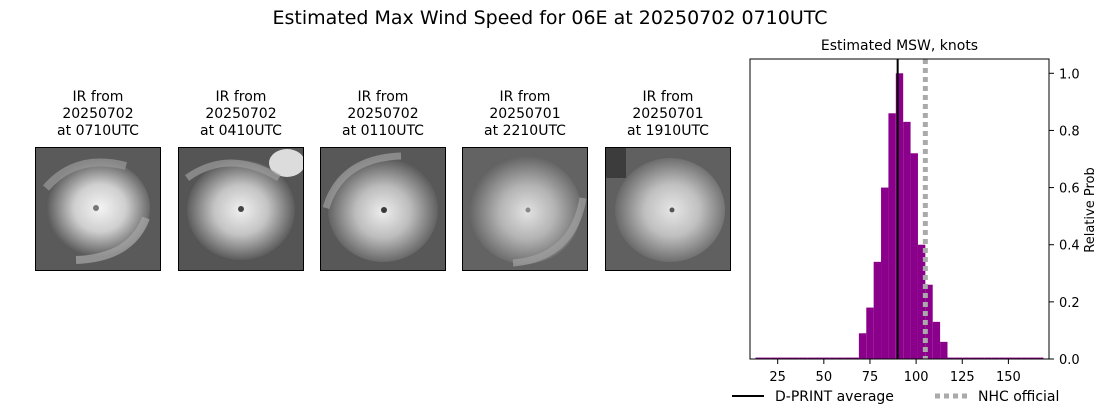 This screenshot has width=1100, height=409. Describe the element at coordinates (1069, 74) in the screenshot. I see `y-tick-label: 1.0` at that location.